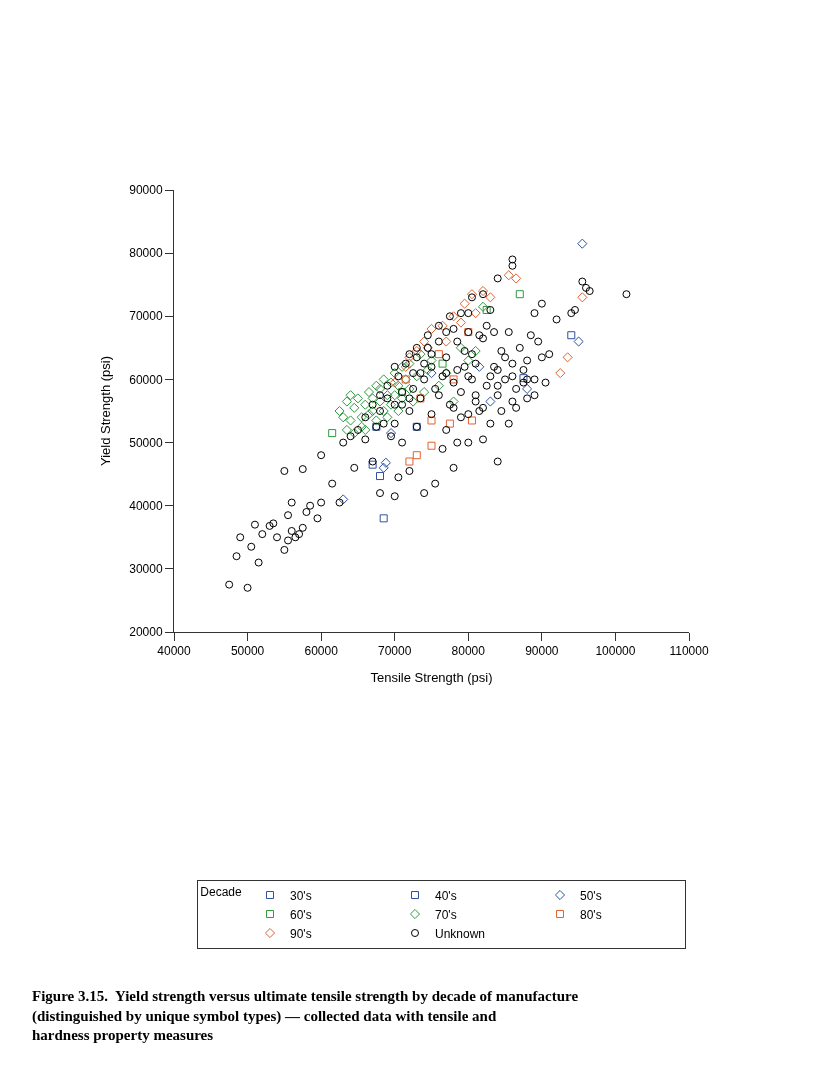  I want to click on y-tick-label: 60000, so click(146, 379).